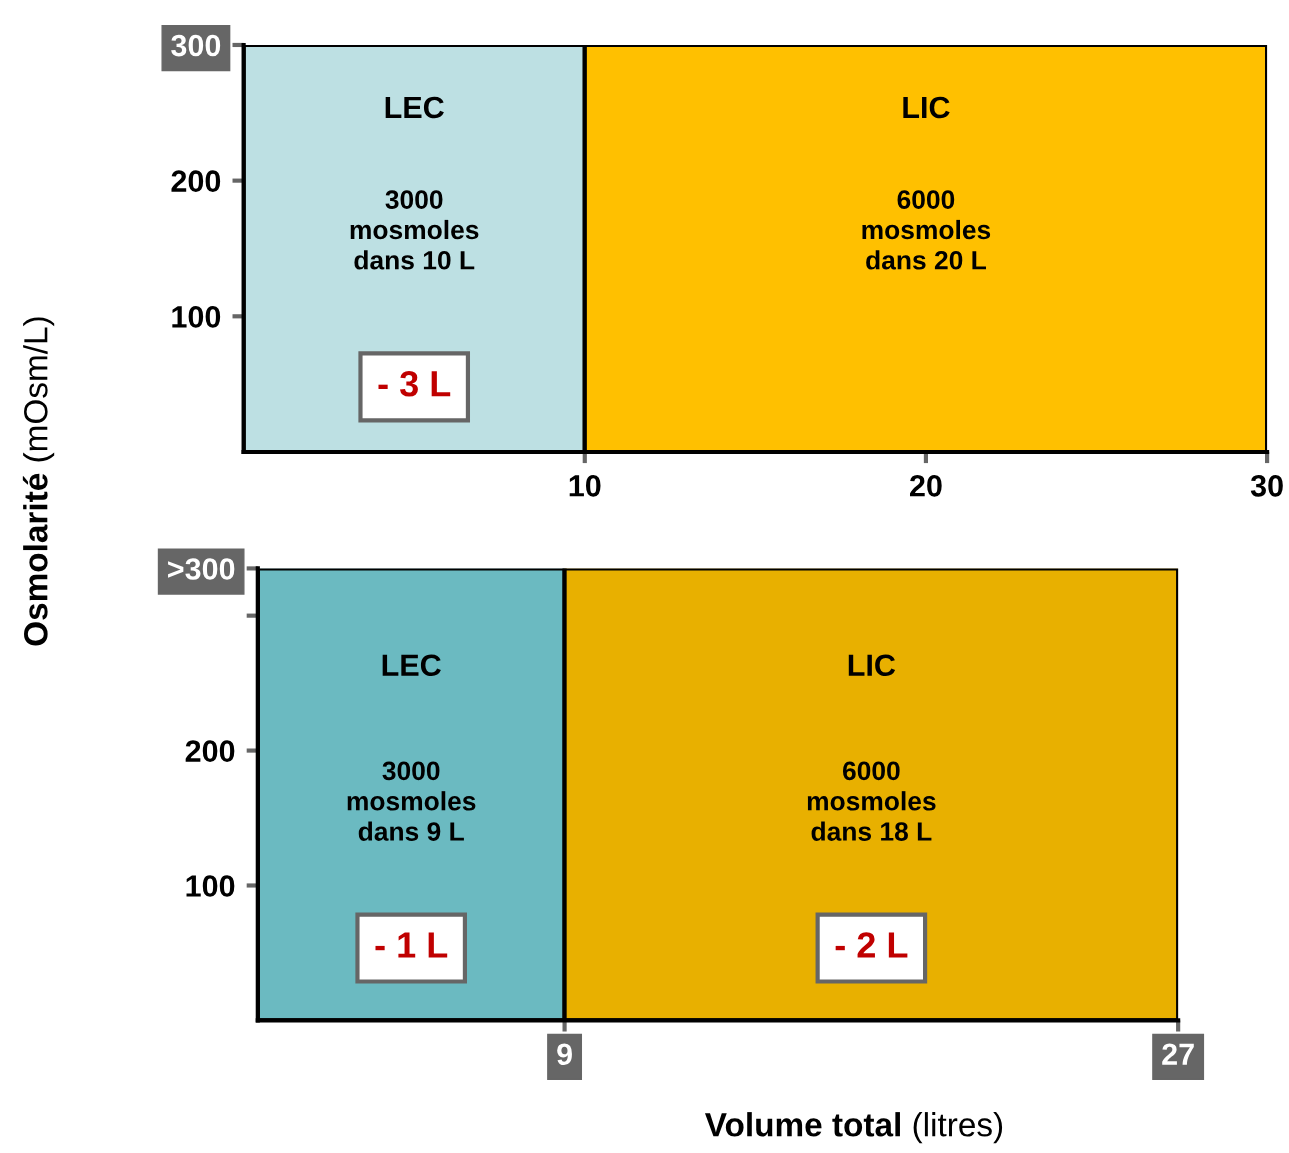 The width and height of the screenshot is (1289, 1153). I want to click on annotation: - 2 L, so click(871, 945).